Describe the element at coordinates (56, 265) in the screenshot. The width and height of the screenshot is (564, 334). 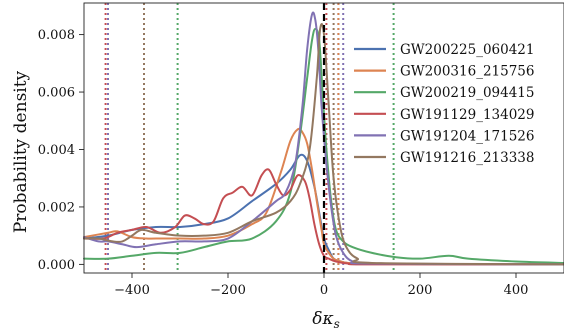
I see `y-tick-label: 0.000` at that location.